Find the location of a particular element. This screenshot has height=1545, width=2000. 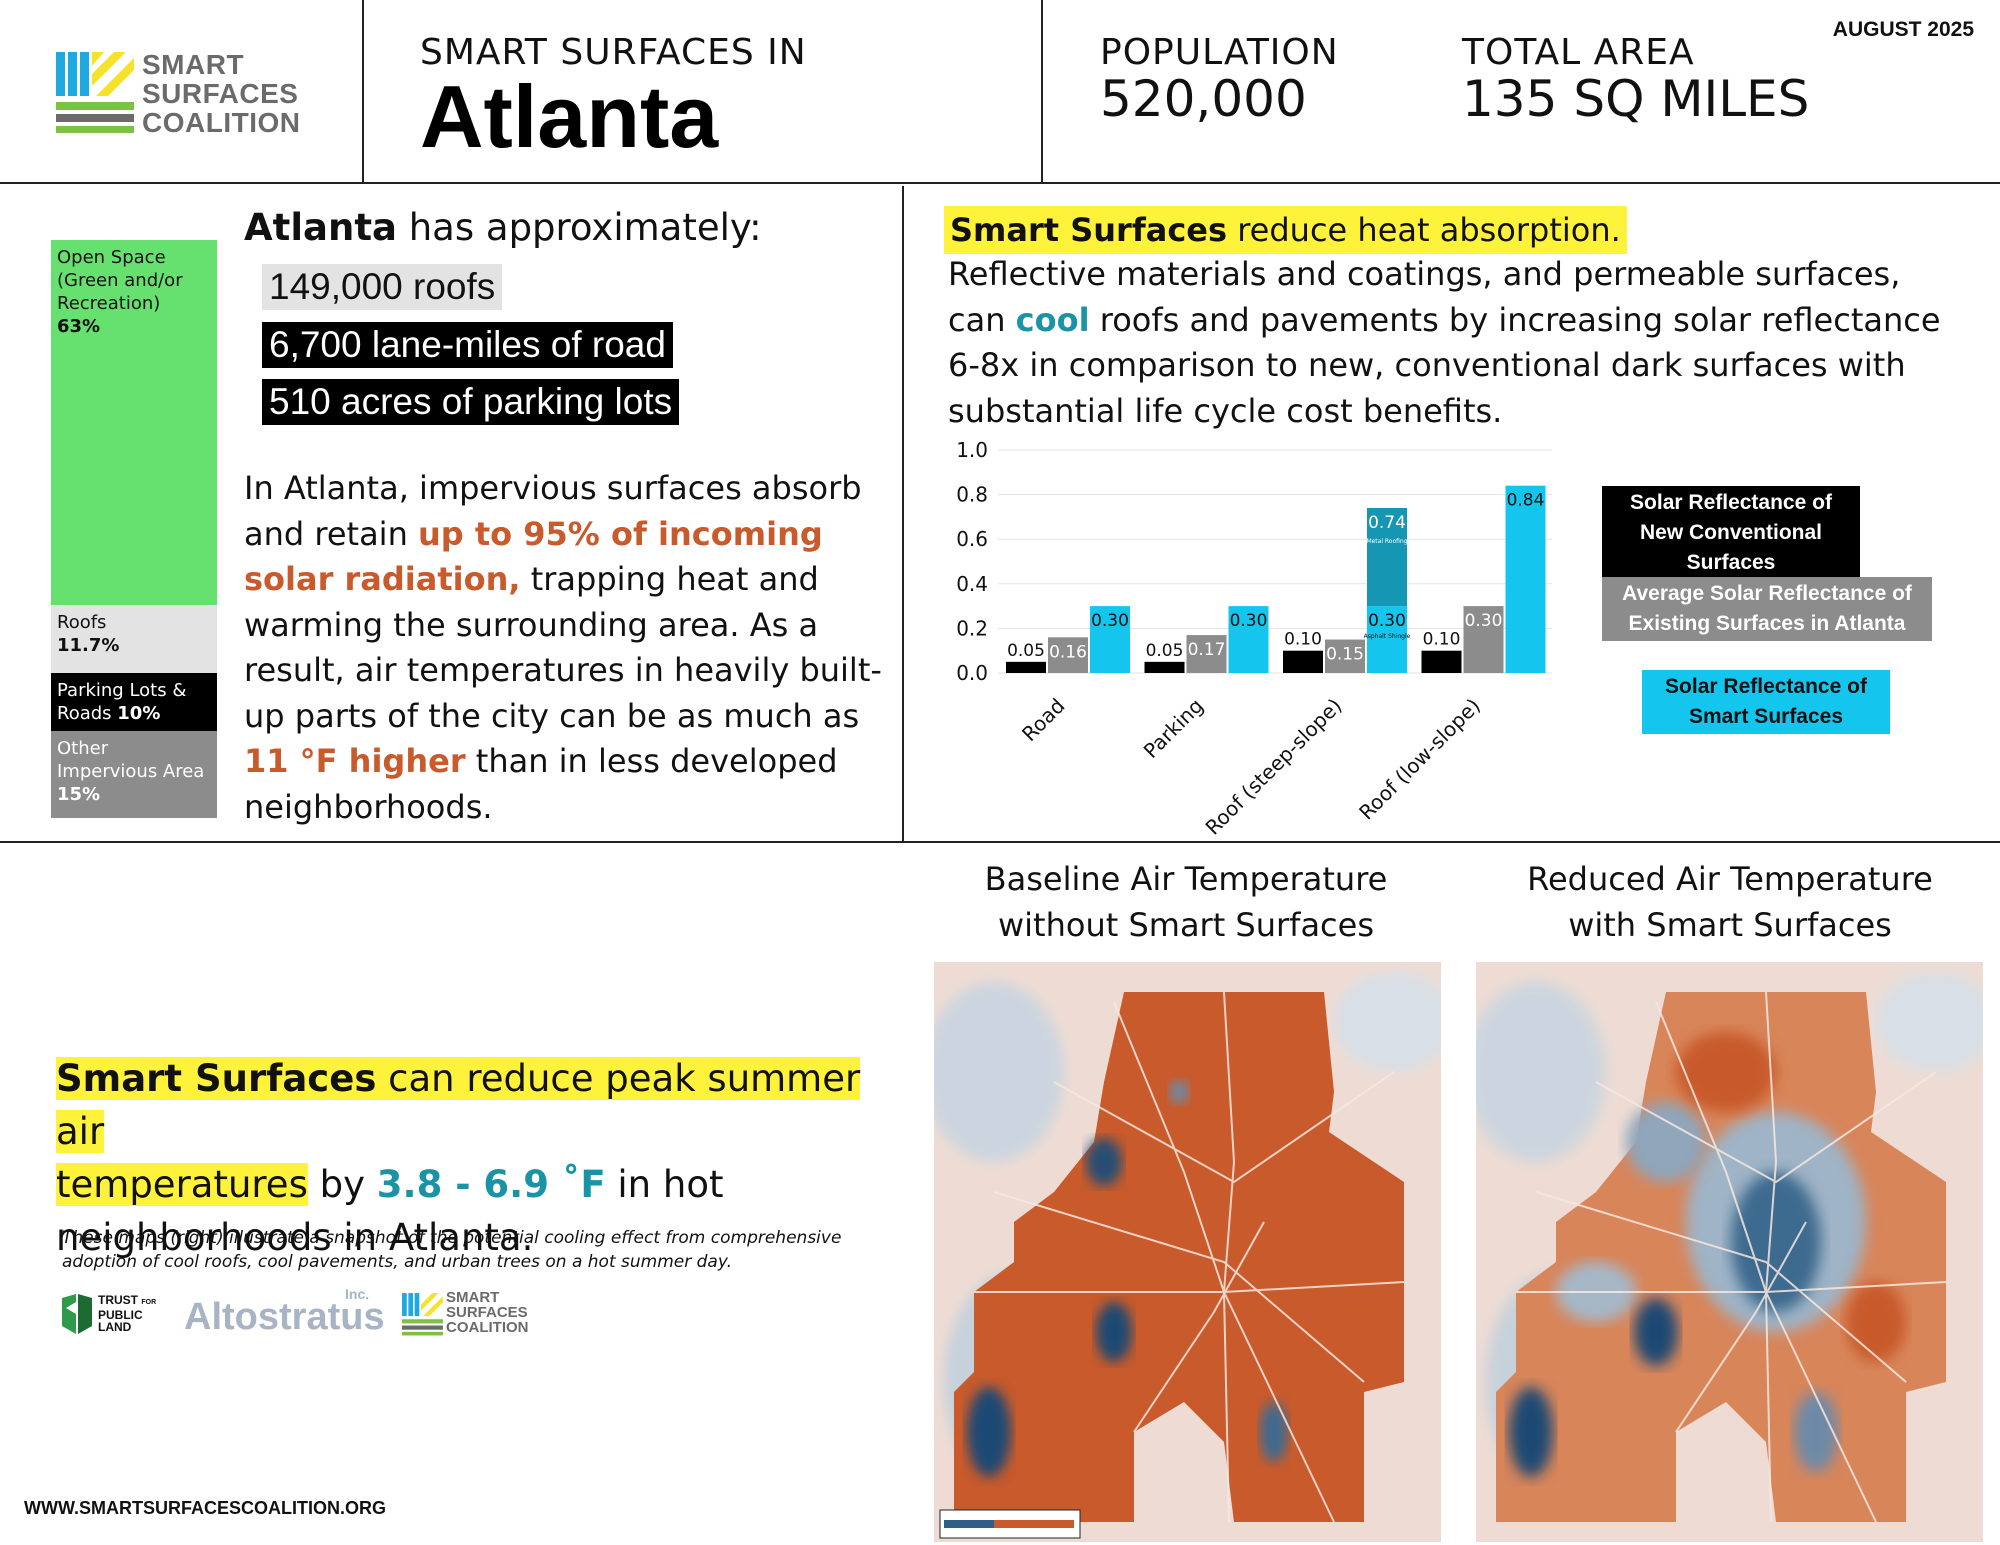

land-use-segment-other-impervious: Other Impervious Area 15% is located at coordinates (134, 774).